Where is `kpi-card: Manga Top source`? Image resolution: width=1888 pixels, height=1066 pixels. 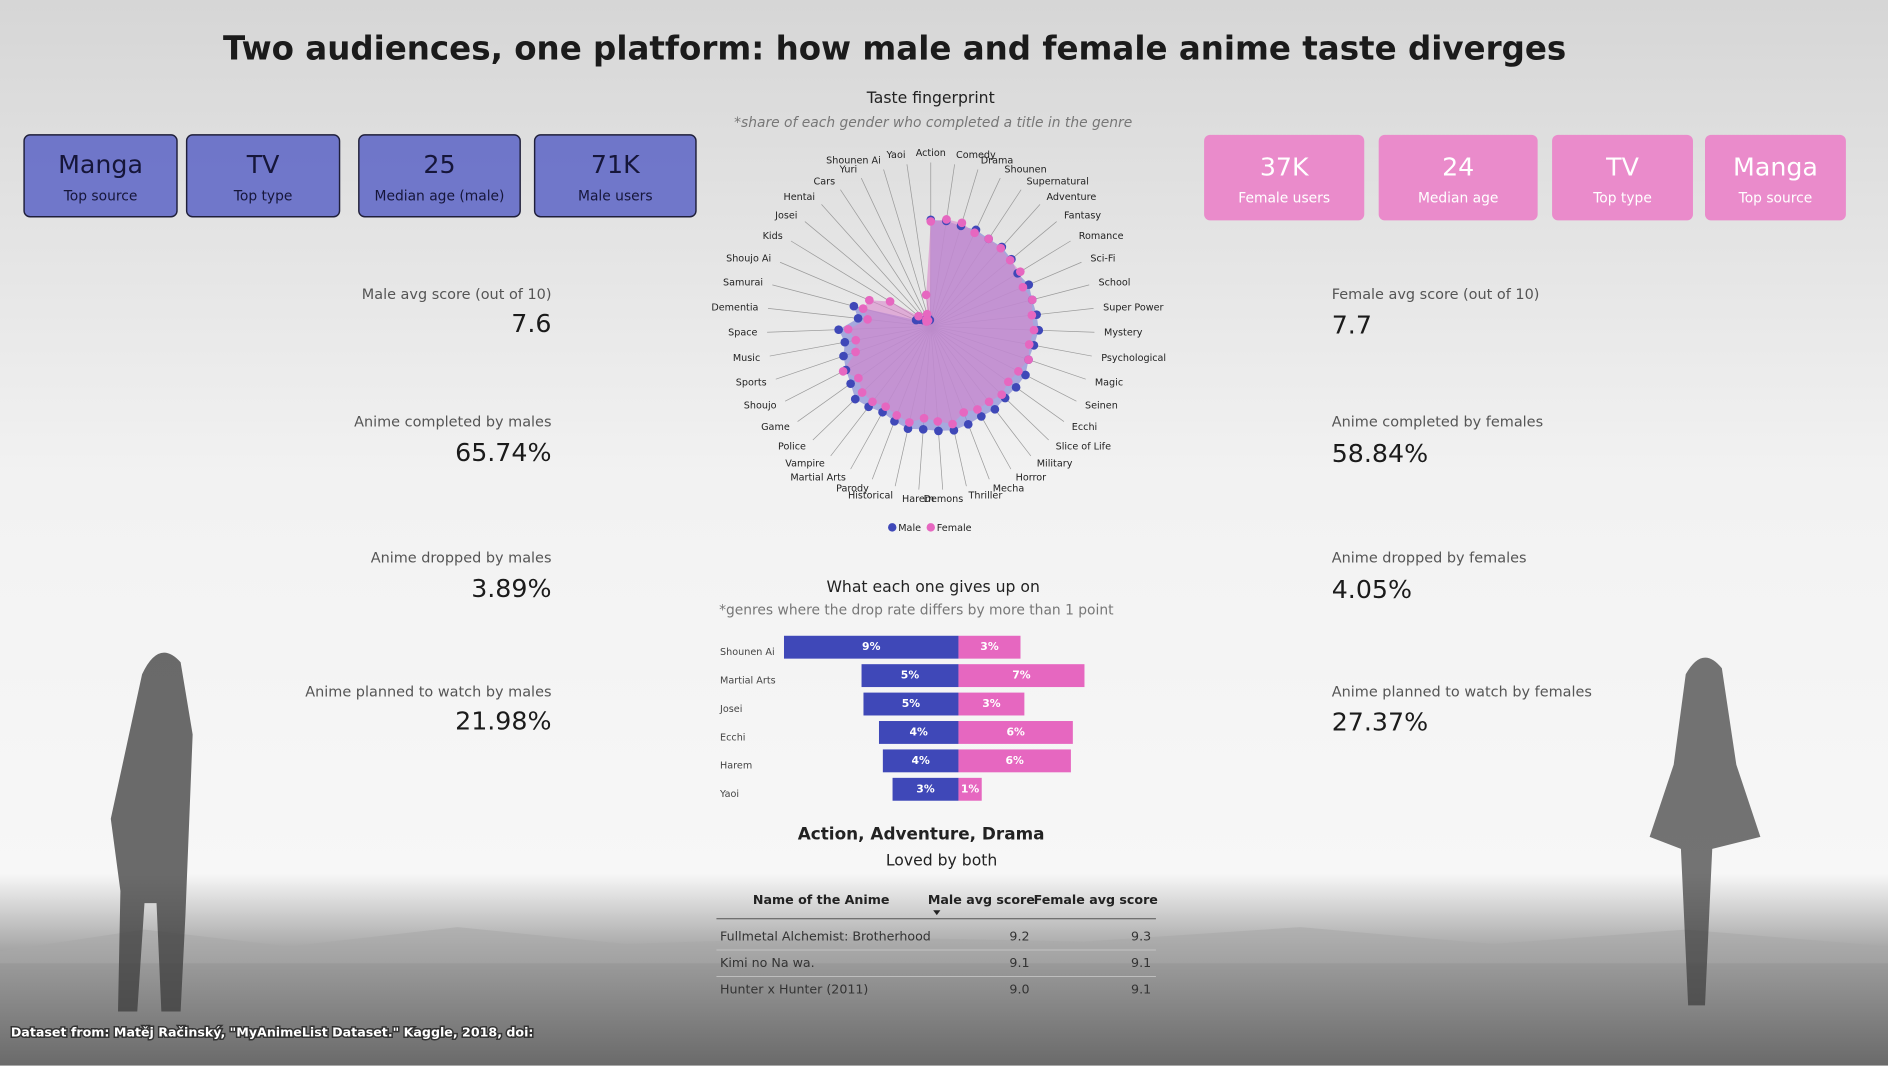 kpi-card: Manga Top source is located at coordinates (100, 176).